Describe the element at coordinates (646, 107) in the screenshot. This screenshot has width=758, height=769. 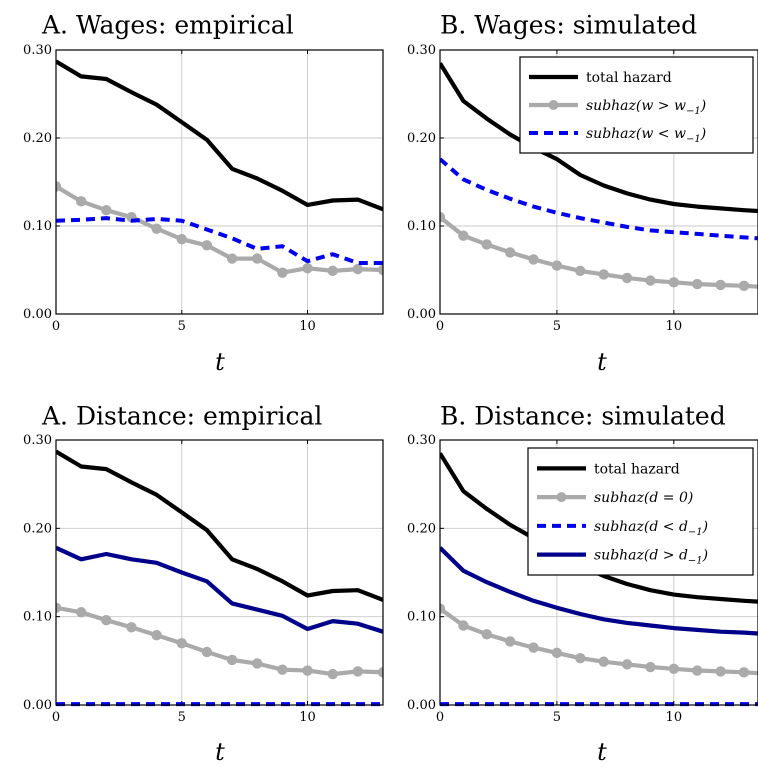
I see `legend-label: subhaz(w > w−1)` at that location.